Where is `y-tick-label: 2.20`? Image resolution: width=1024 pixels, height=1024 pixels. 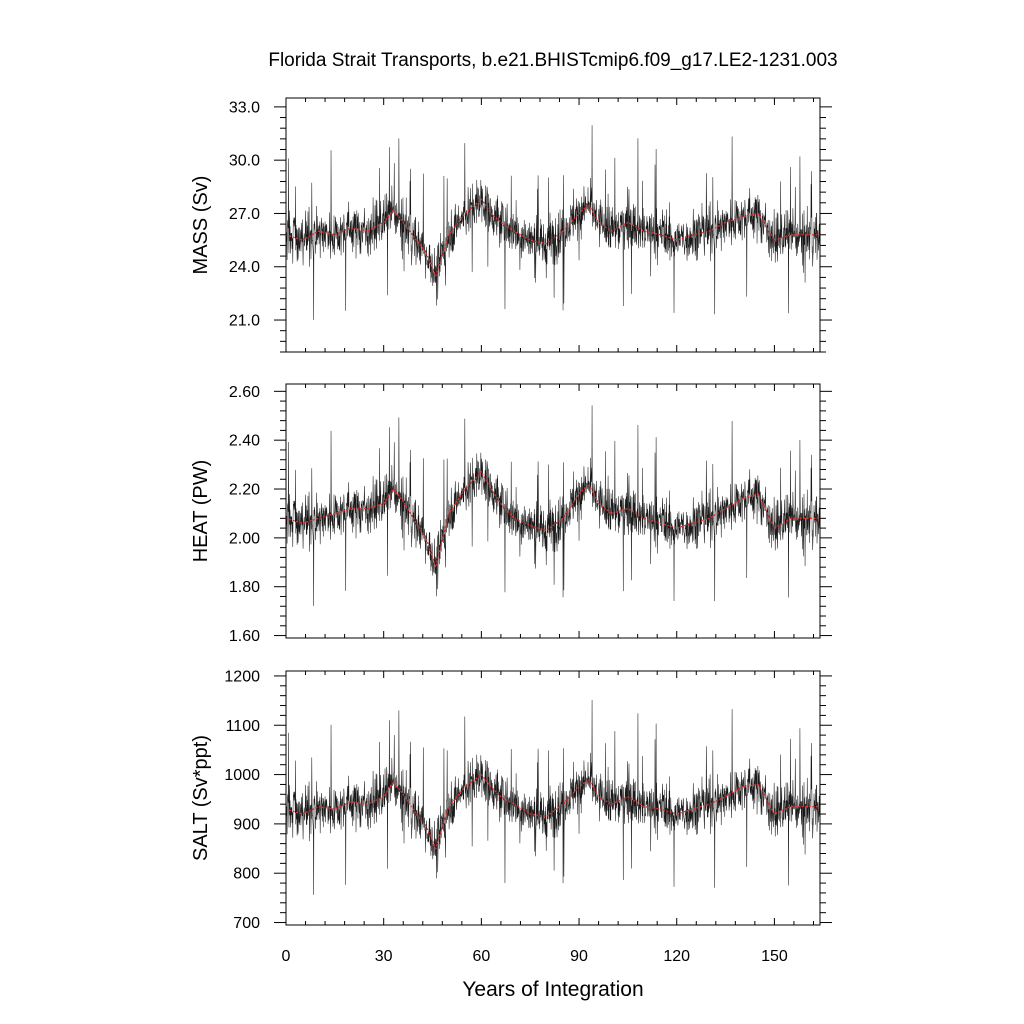
y-tick-label: 2.20 is located at coordinates (244, 490).